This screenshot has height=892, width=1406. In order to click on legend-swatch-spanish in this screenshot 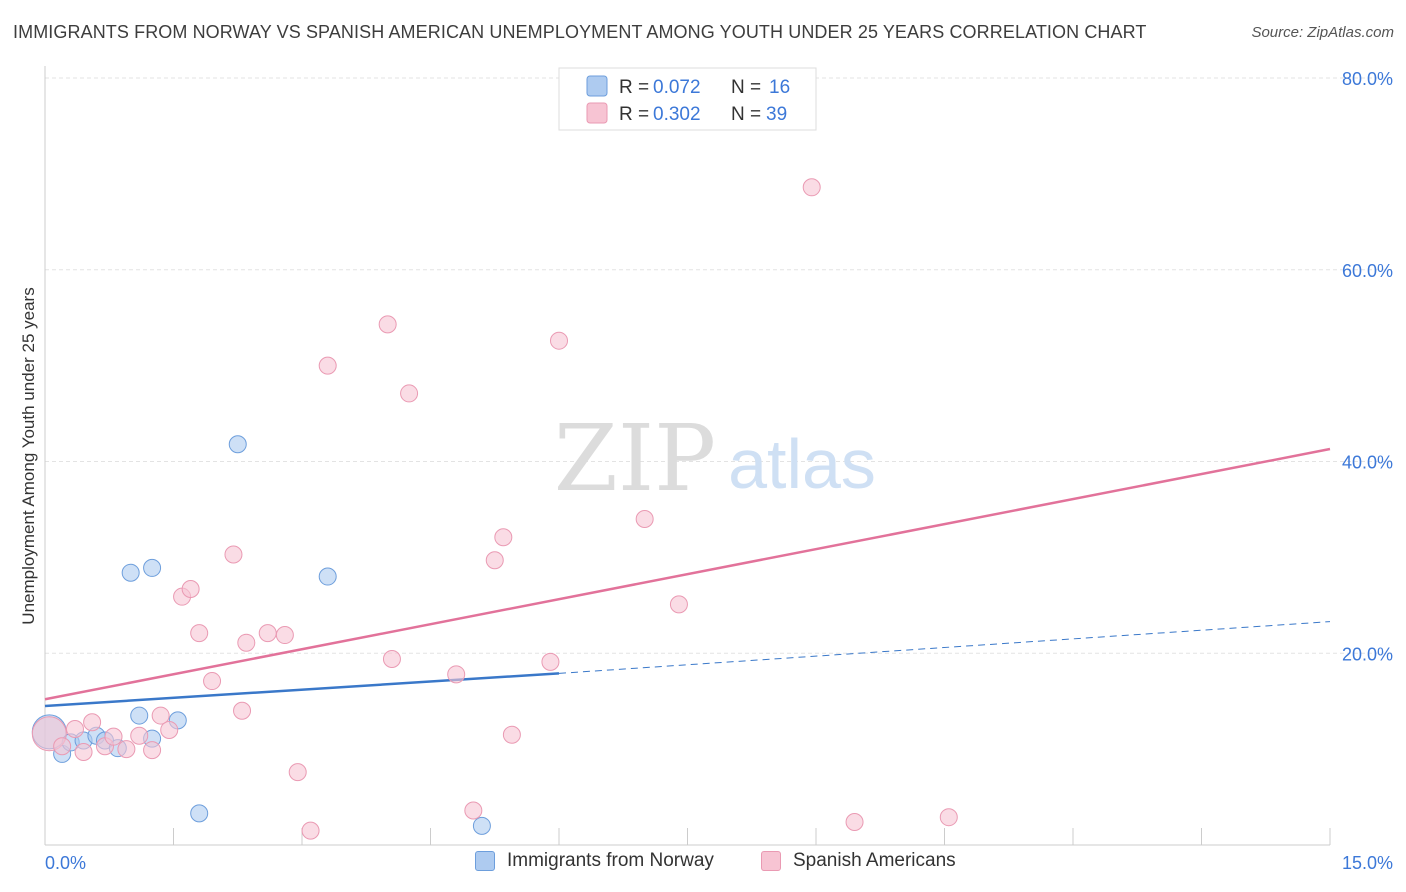, I will do `click(597, 113)`.